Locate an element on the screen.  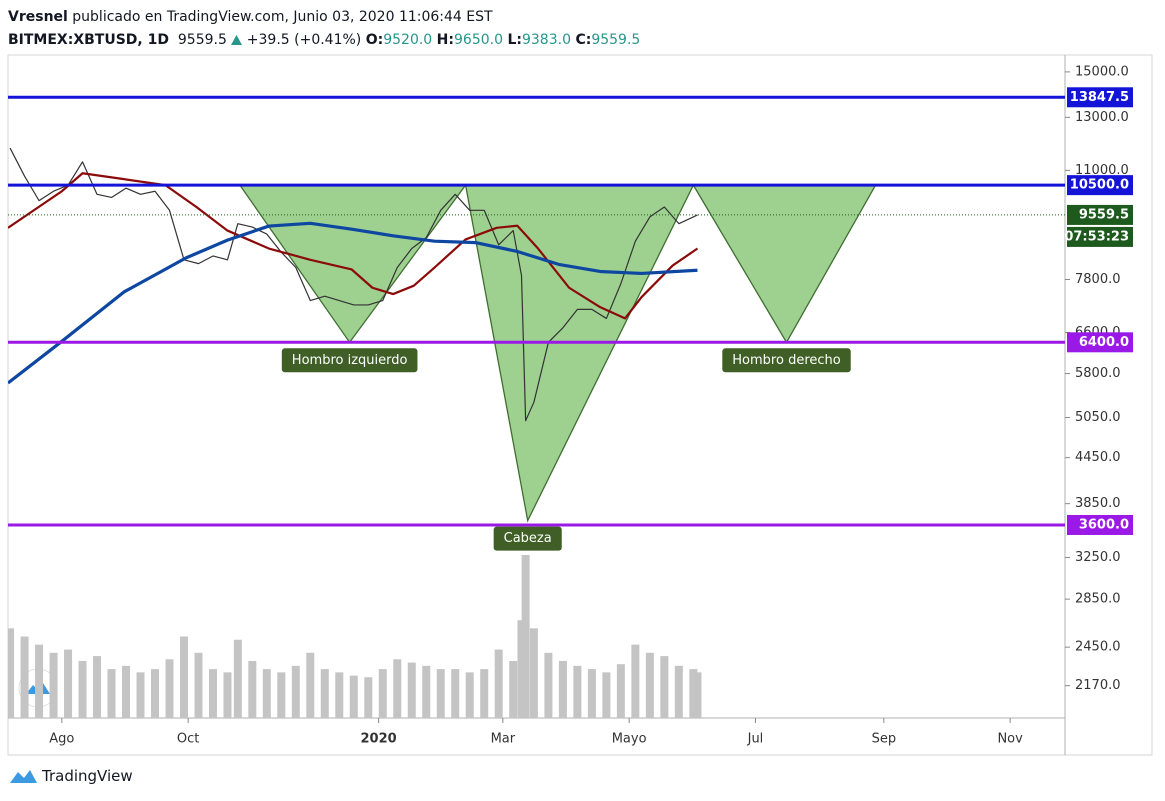
change: +39.5 (+0.41%) is located at coordinates (304, 40).